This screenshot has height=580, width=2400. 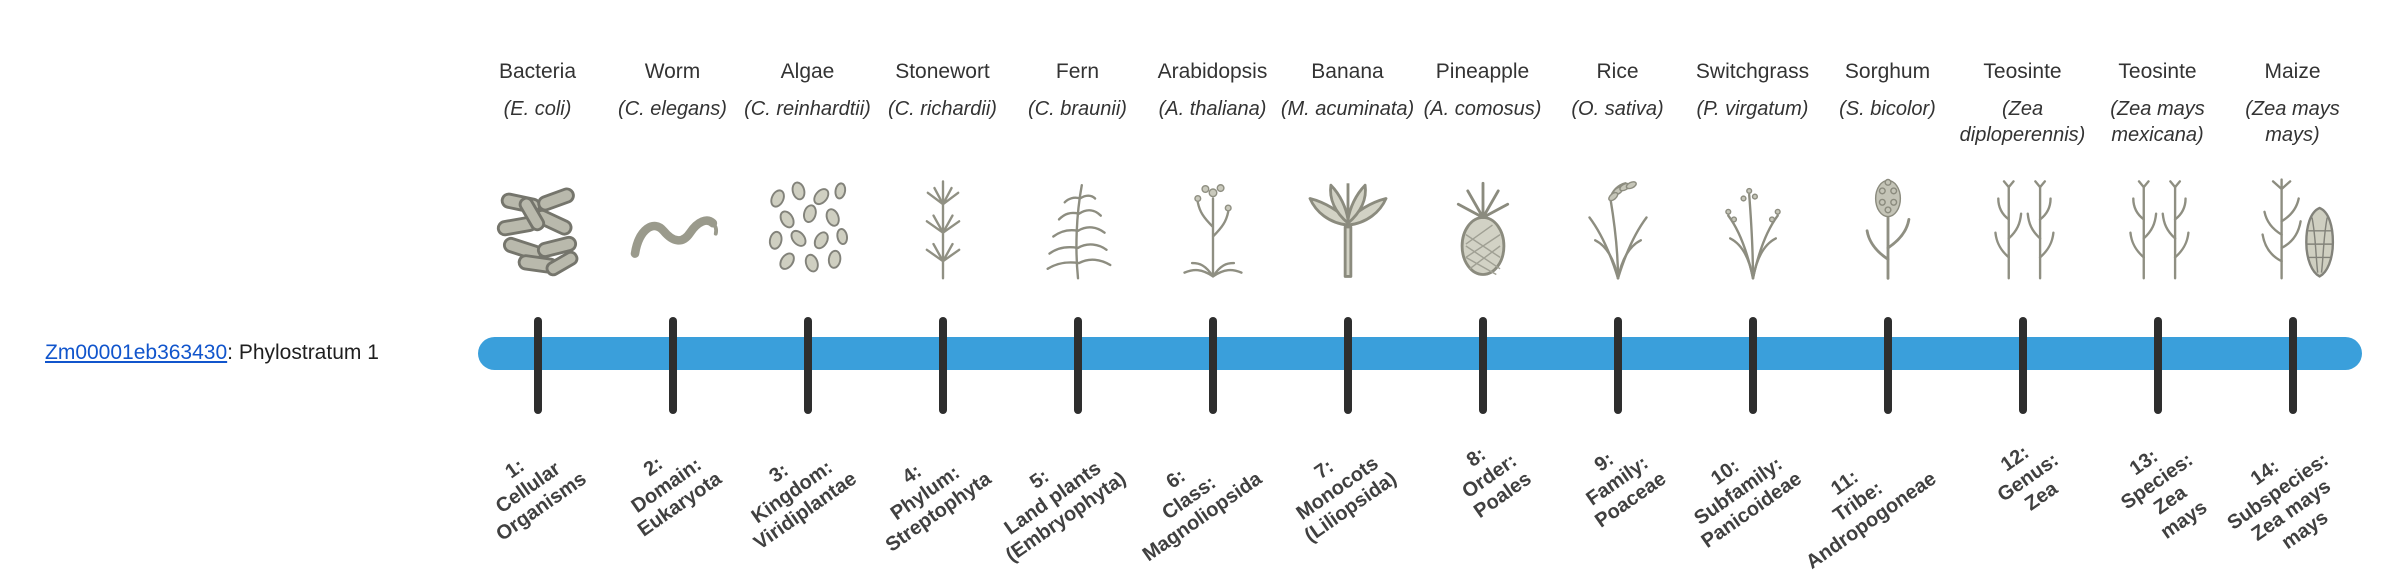 I want to click on pineapple-icon, so click(x=1482, y=225).